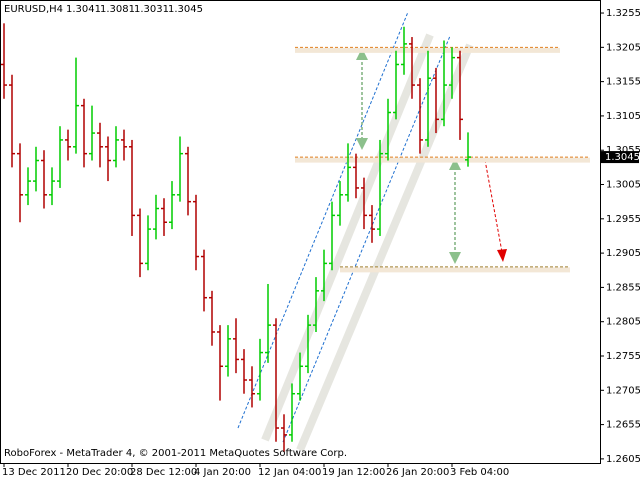 Image resolution: width=640 pixels, height=480 pixels. Describe the element at coordinates (151, 9) in the screenshot. I see `header-low: 1.3031` at that location.